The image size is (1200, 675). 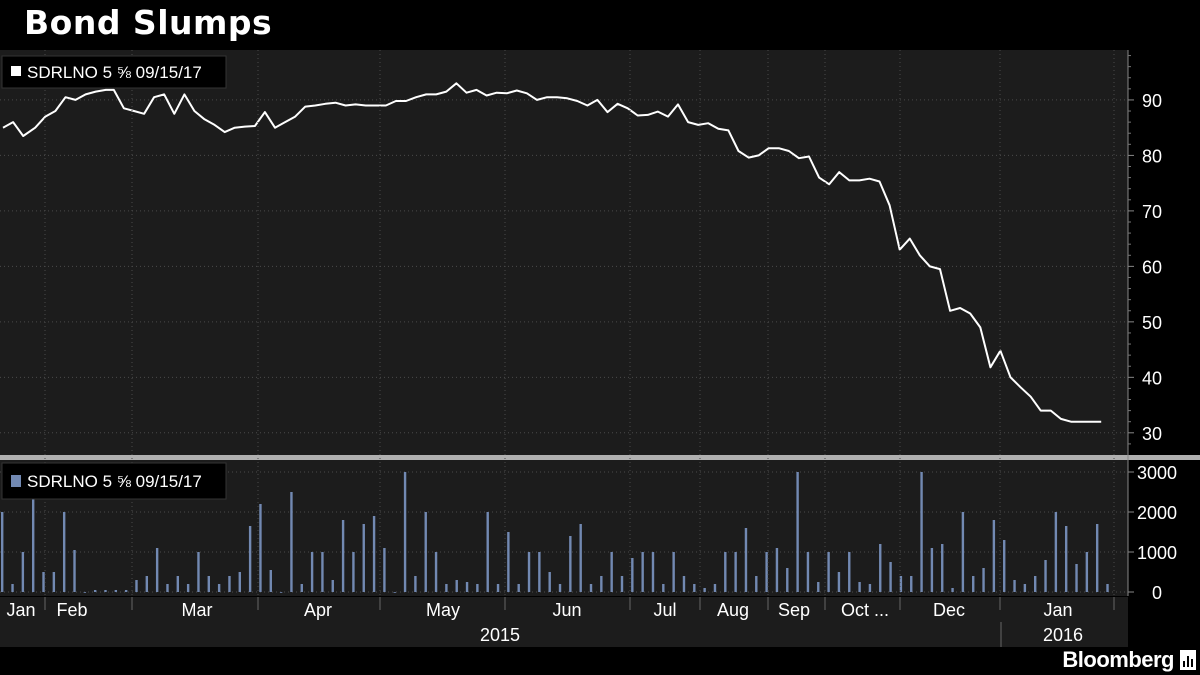 What do you see at coordinates (1157, 513) in the screenshot?
I see `volume-tick-label: 2000` at bounding box center [1157, 513].